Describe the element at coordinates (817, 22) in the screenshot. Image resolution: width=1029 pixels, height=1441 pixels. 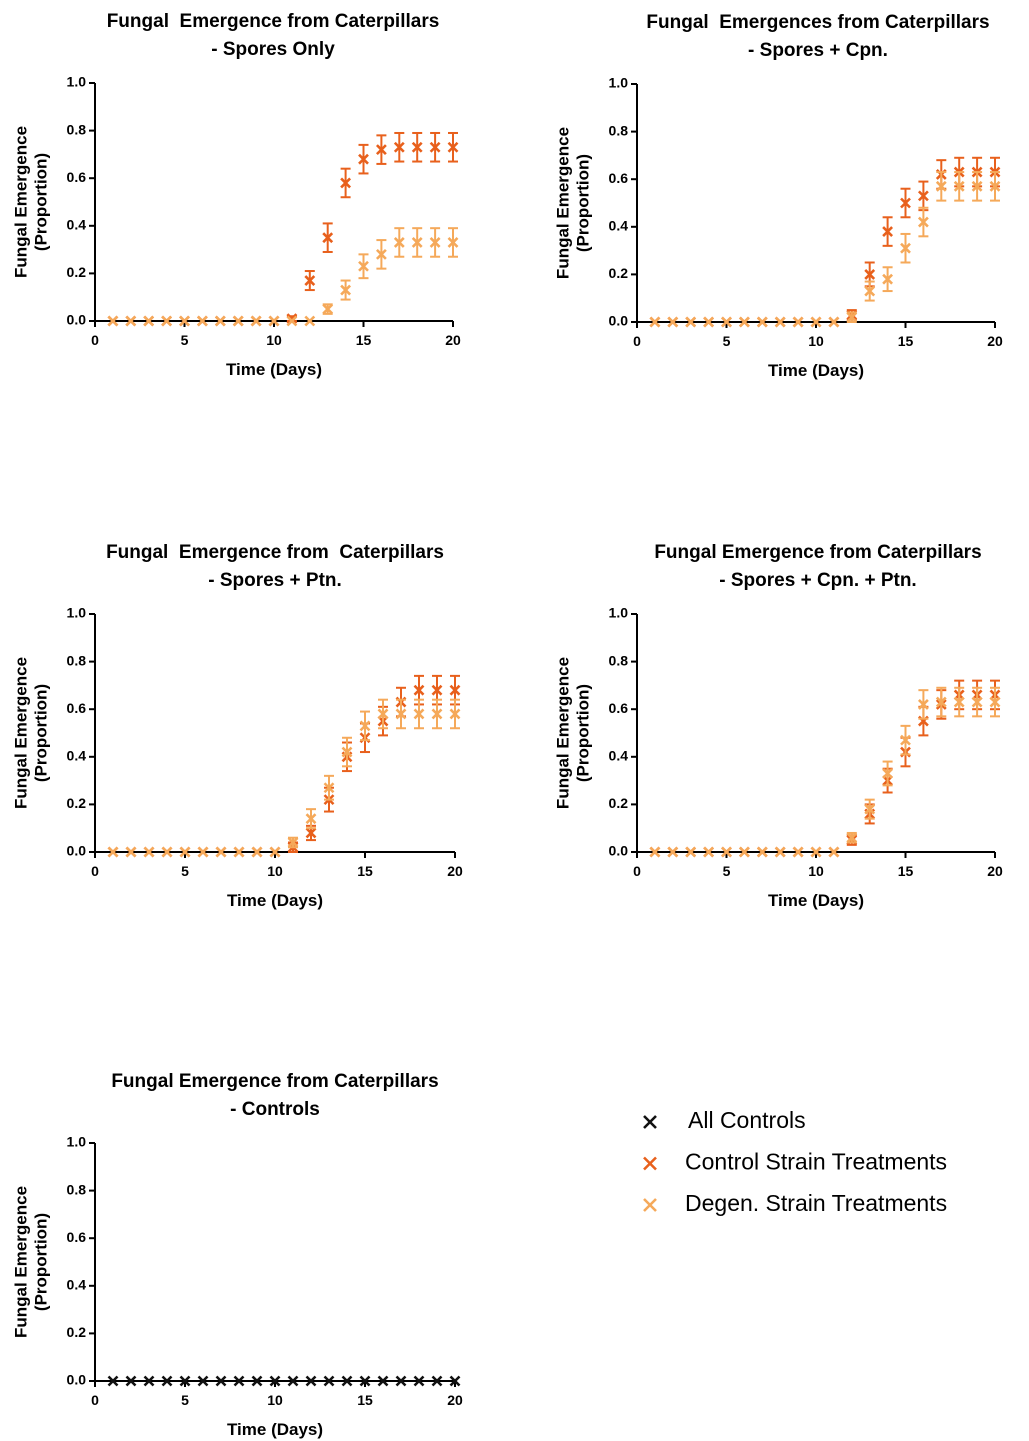
I see `chart-title: Fungal Emergences from Caterpillars` at that location.